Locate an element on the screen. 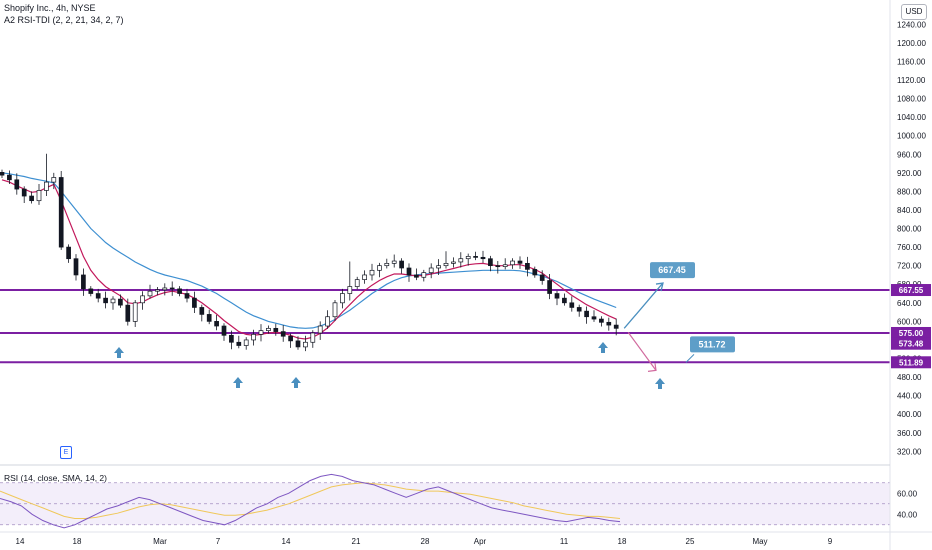  y-tick-label: 1040.00 is located at coordinates (911, 117).